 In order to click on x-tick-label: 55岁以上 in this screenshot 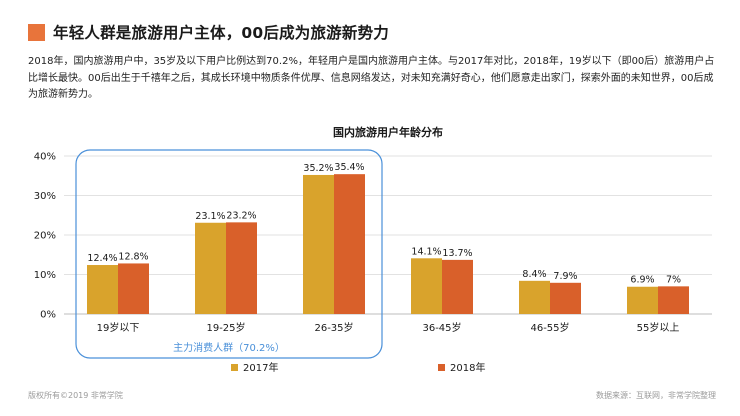, I will do `click(658, 327)`.